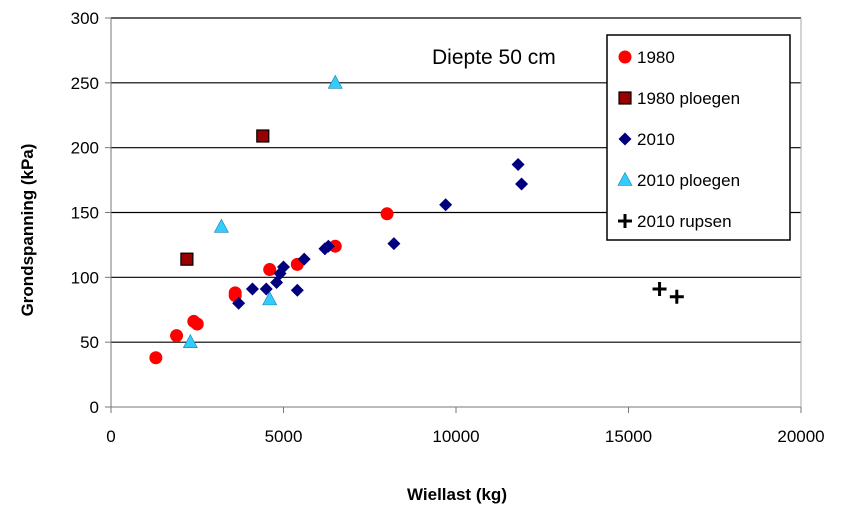 The width and height of the screenshot is (851, 507). What do you see at coordinates (625, 98) in the screenshot?
I see `legend-marker-1980-ploegen` at bounding box center [625, 98].